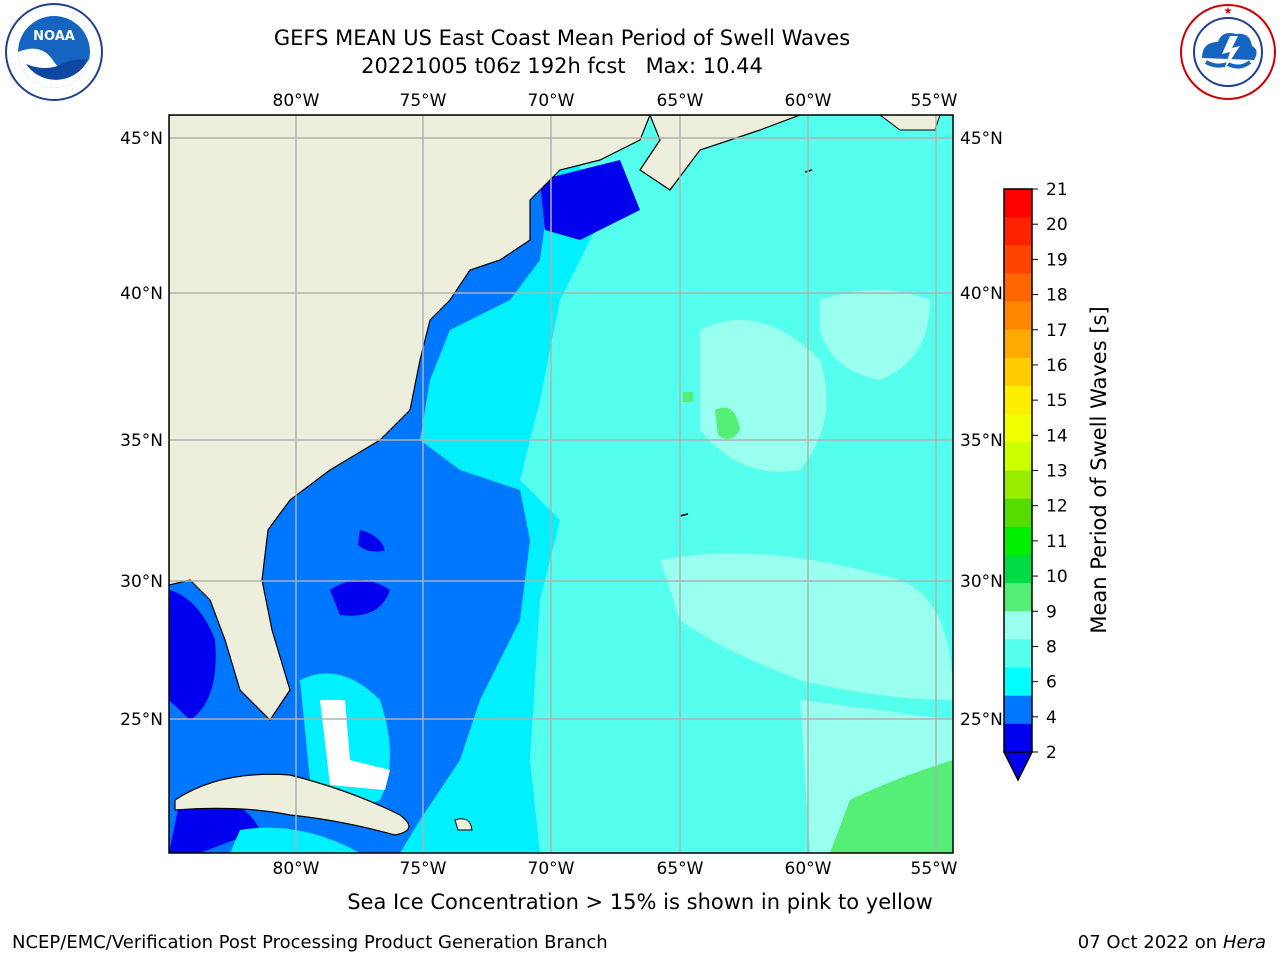 Image resolution: width=1280 pixels, height=960 pixels. I want to click on lat-label-right: 25°N, so click(981, 720).